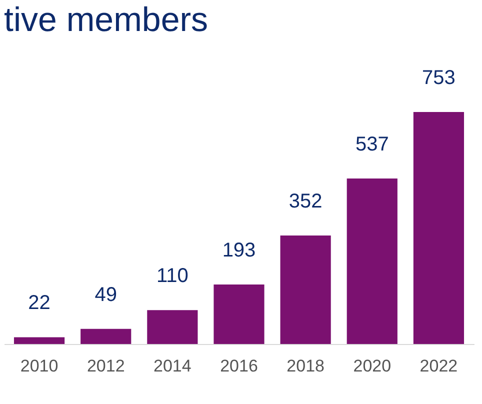  I want to click on data-label: 110, so click(172, 276).